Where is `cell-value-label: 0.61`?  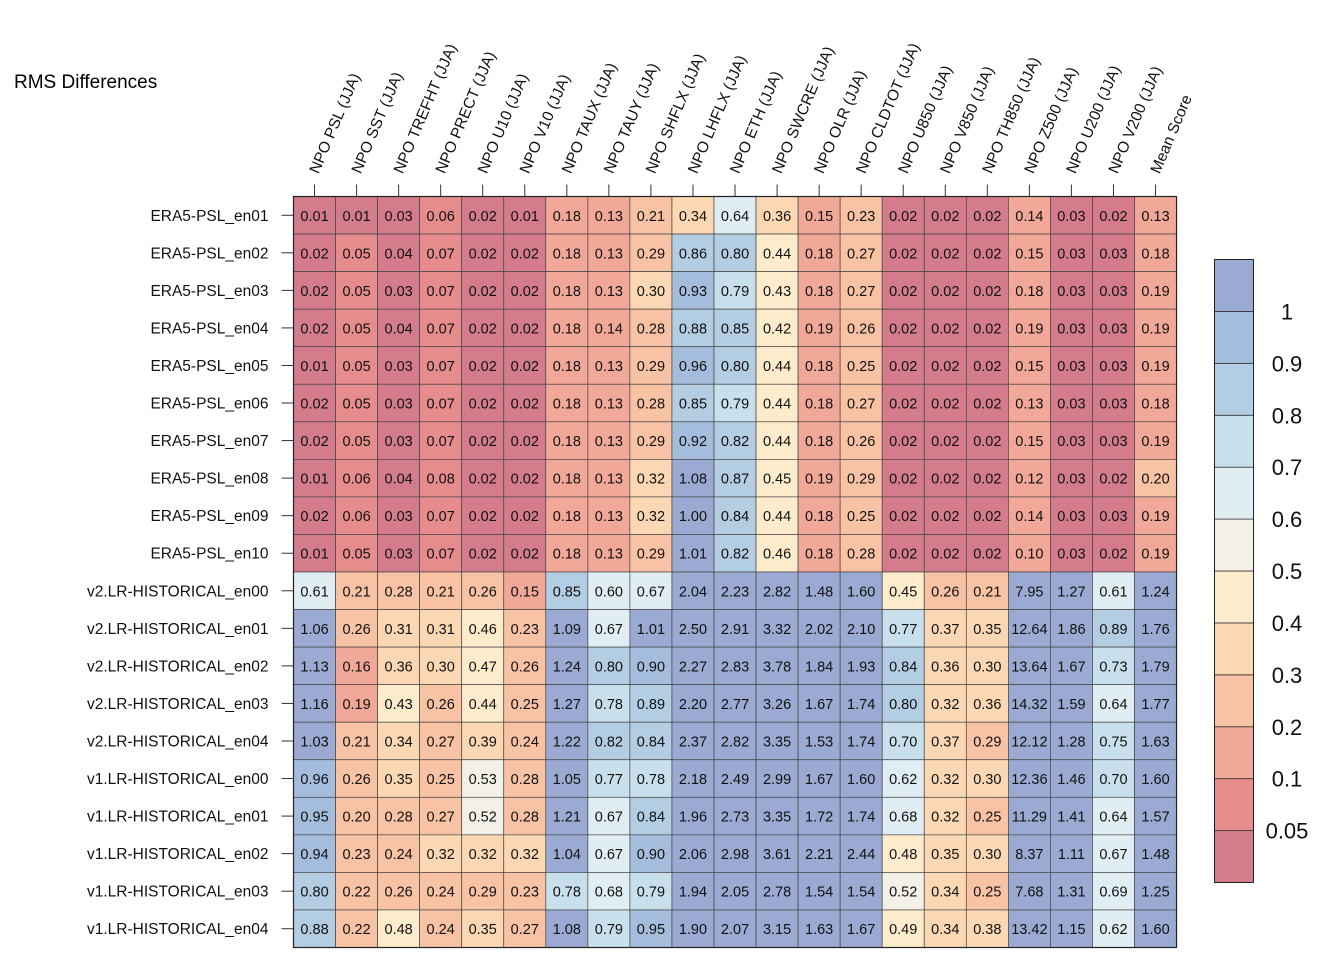
cell-value-label: 0.61 is located at coordinates (314, 592).